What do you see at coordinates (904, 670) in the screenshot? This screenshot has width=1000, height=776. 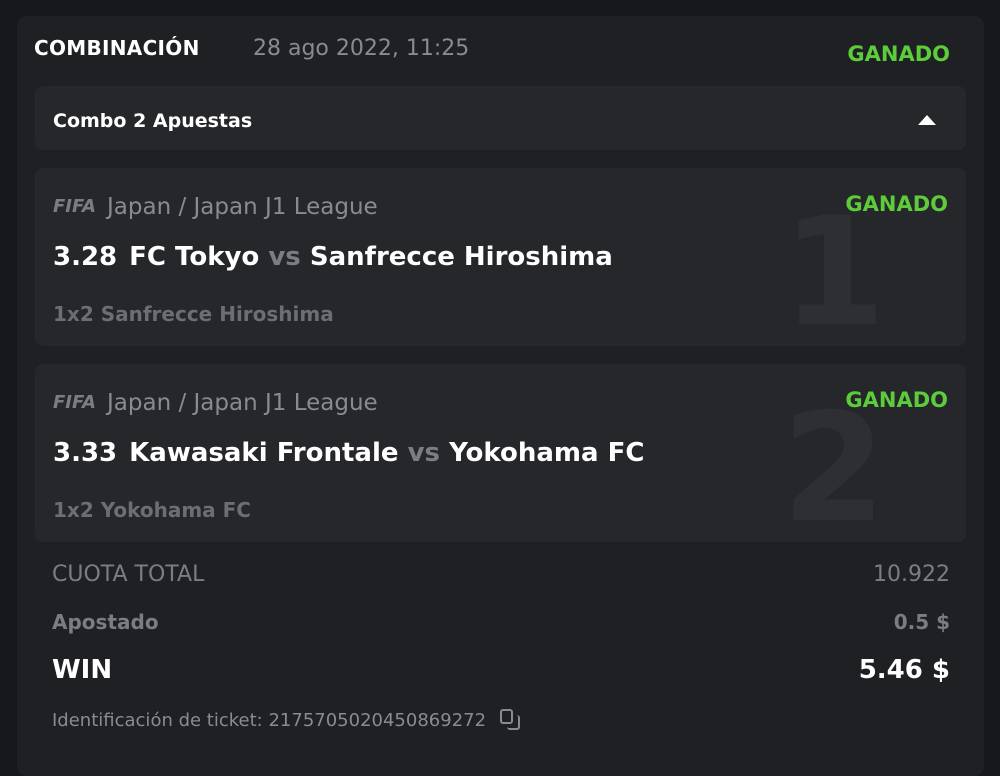 I see `win-value: 5.46 $` at bounding box center [904, 670].